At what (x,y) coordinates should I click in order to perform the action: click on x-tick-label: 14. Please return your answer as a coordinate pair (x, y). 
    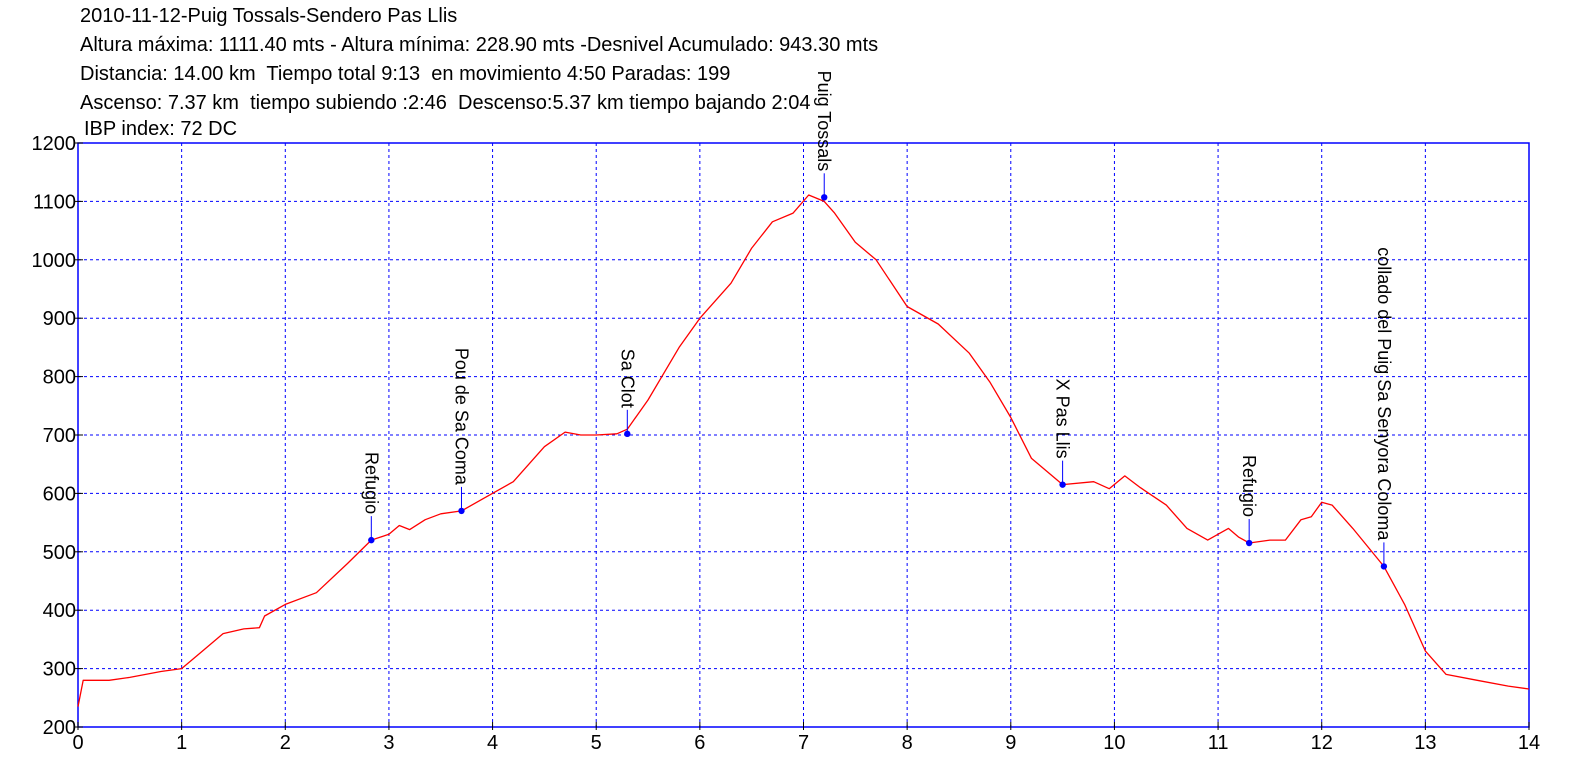
    Looking at the image, I should click on (1529, 743).